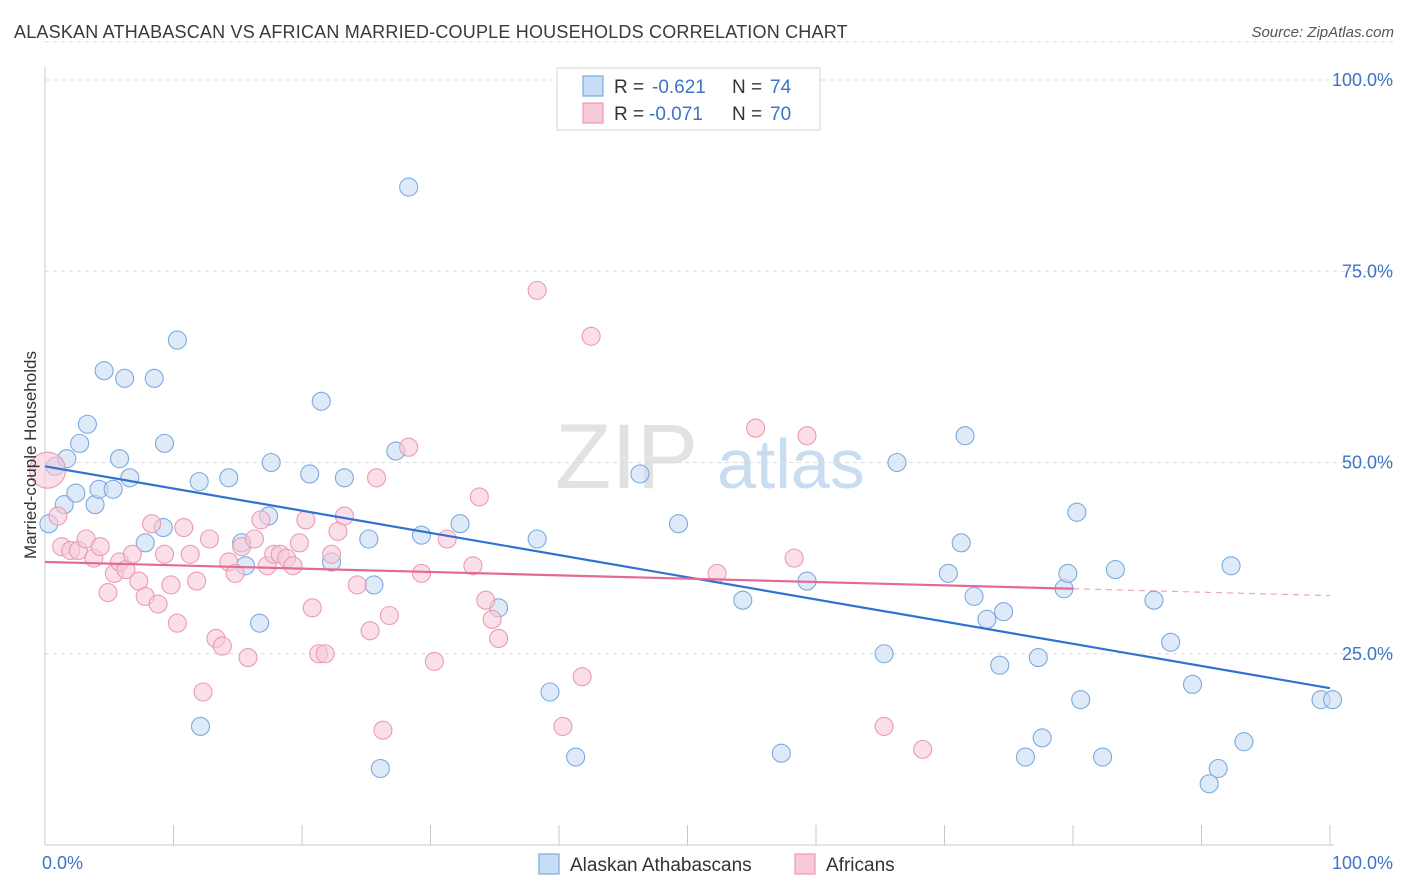  Describe the element at coordinates (791, 464) in the screenshot. I see `watermark-atlas: atlas` at that location.